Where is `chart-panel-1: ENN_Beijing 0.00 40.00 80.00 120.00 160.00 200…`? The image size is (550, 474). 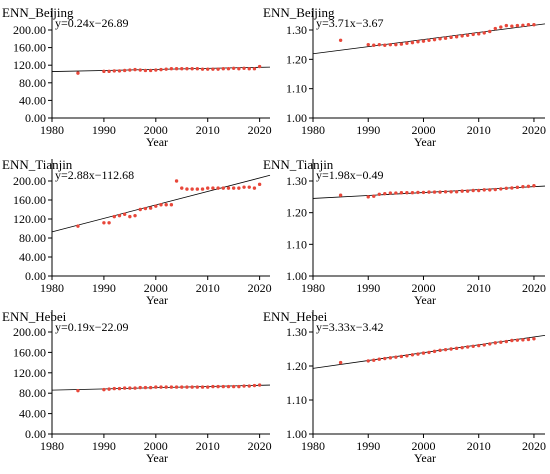
chart-panel-1: ENN_Beijing 0.00 40.00 80.00 120.00 160.00 200… is located at coordinates (137, 77).